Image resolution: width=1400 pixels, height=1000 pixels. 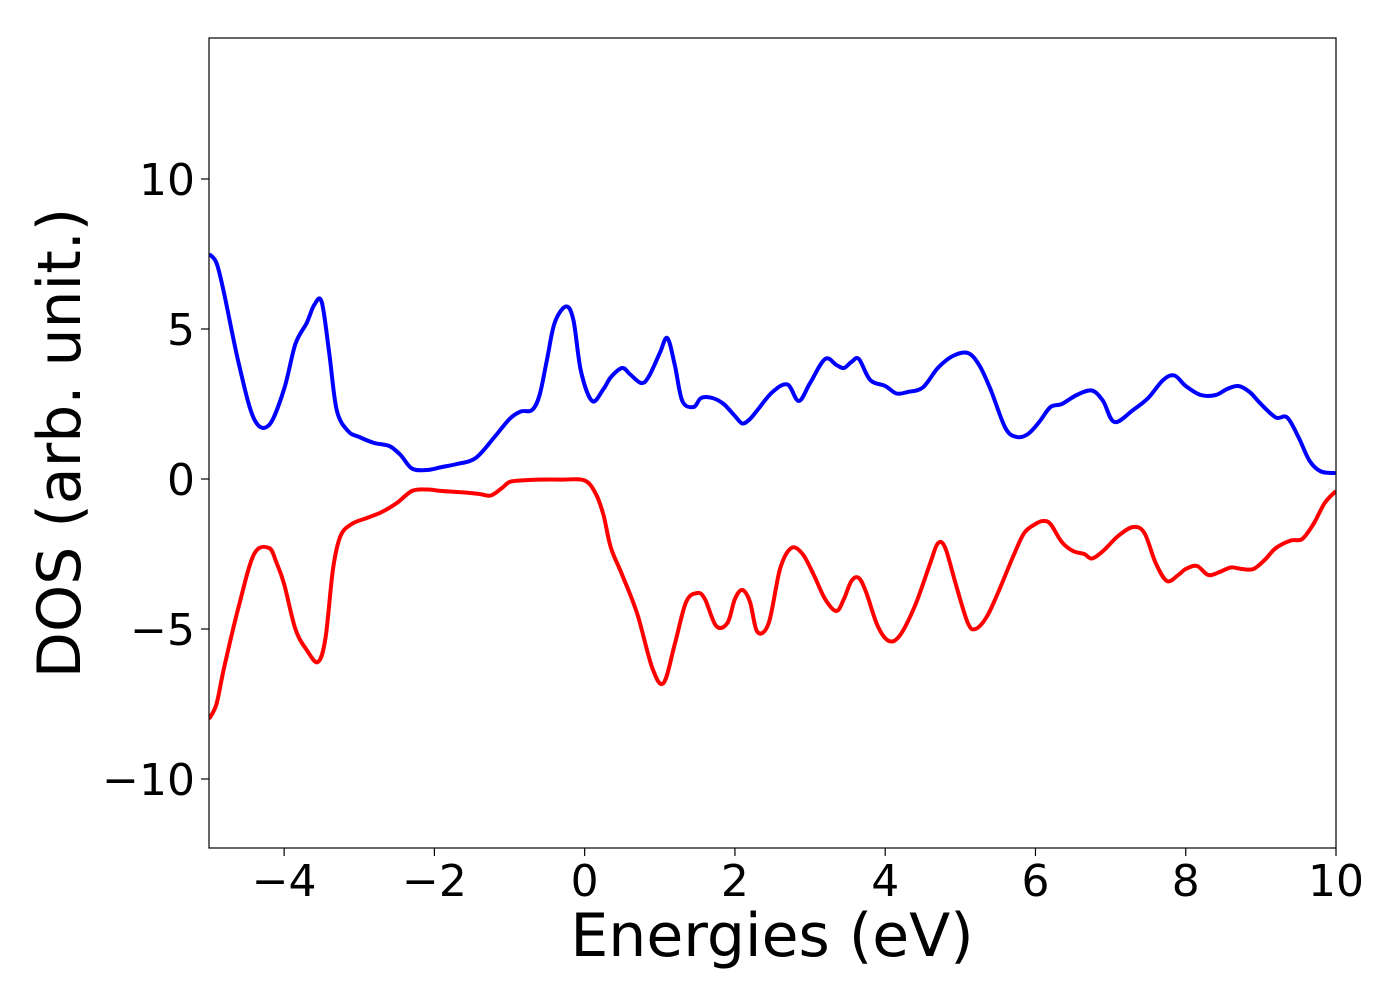 What do you see at coordinates (167, 180) in the screenshot?
I see `y-tick-label: 10` at bounding box center [167, 180].